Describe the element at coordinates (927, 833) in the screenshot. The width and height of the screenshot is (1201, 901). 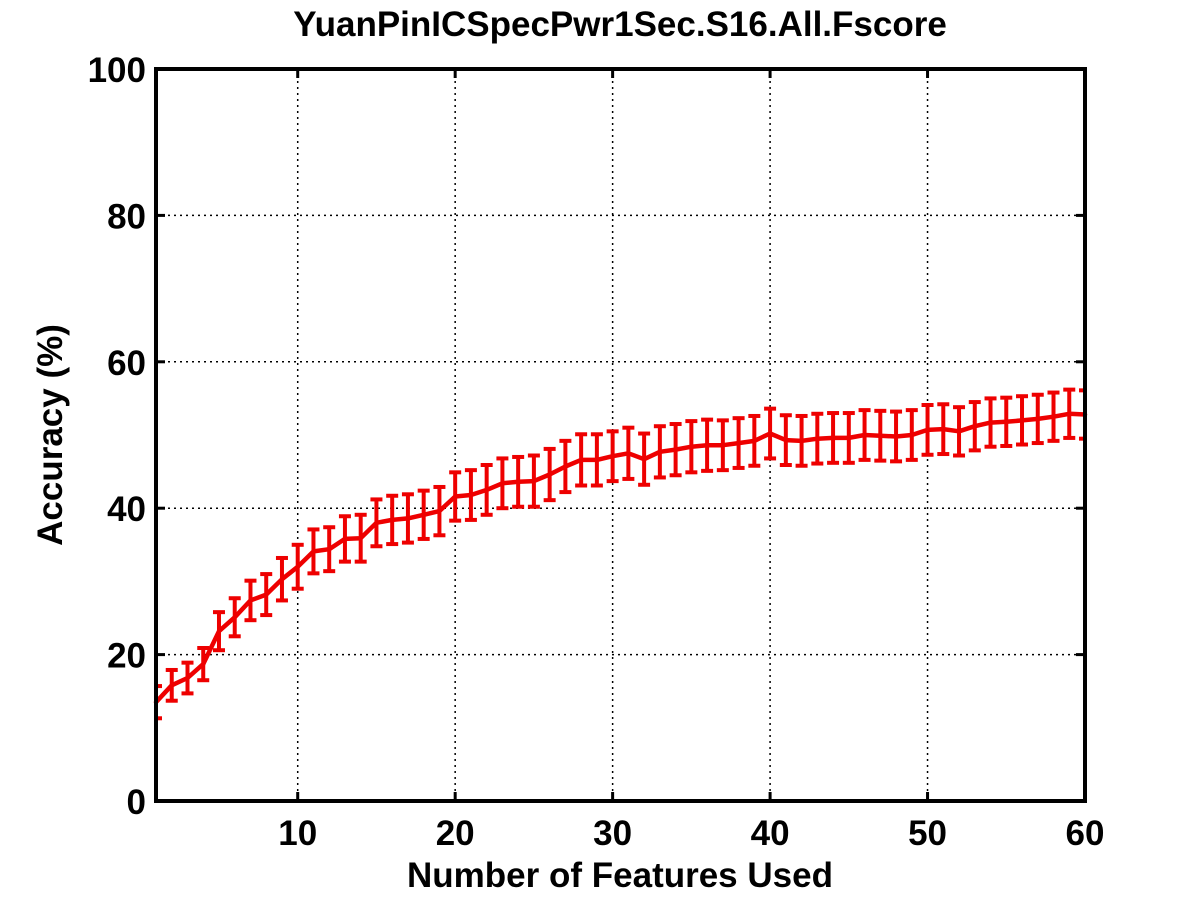
I see `x-tick-label: 50` at that location.